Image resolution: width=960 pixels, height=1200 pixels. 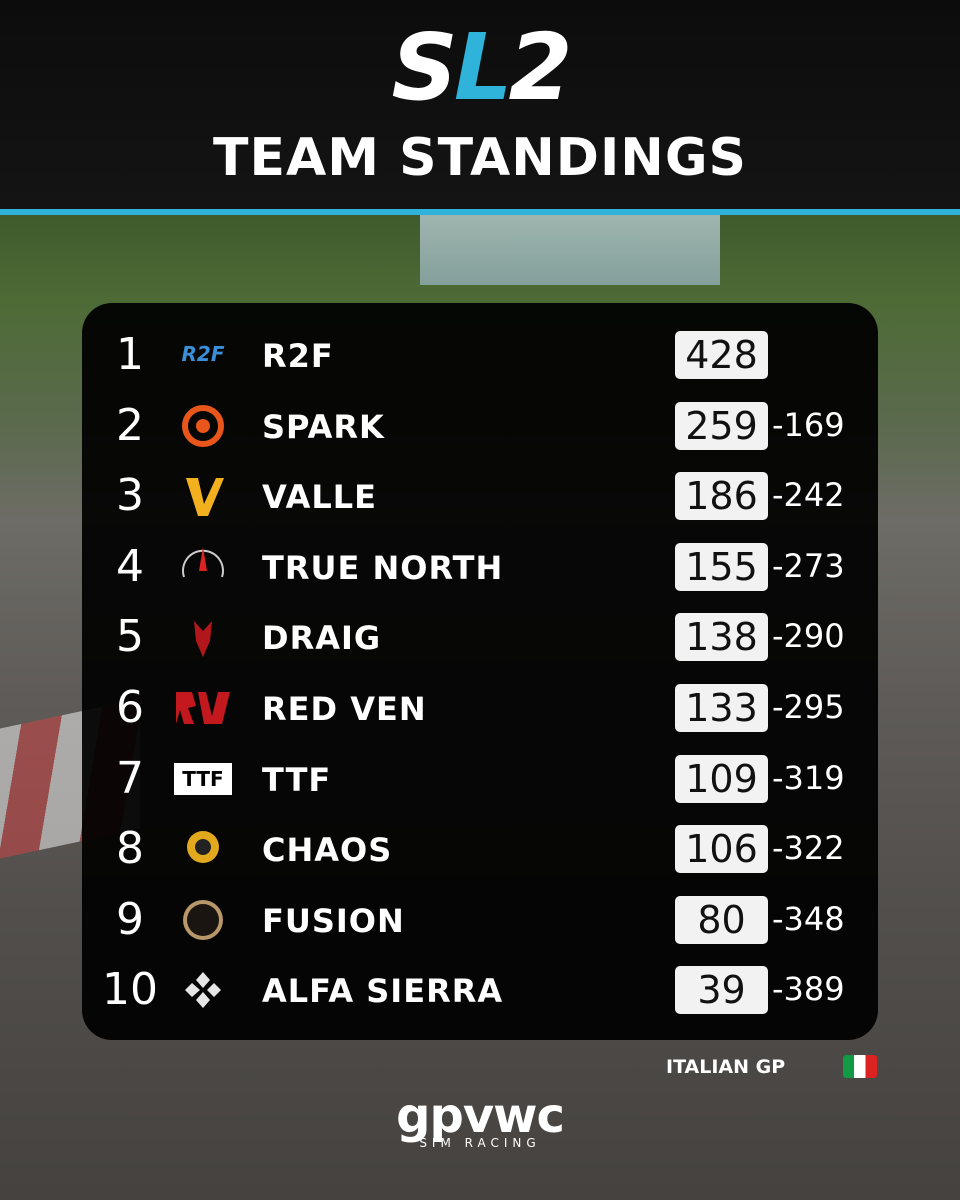 What do you see at coordinates (721, 778) in the screenshot?
I see `points: 109` at bounding box center [721, 778].